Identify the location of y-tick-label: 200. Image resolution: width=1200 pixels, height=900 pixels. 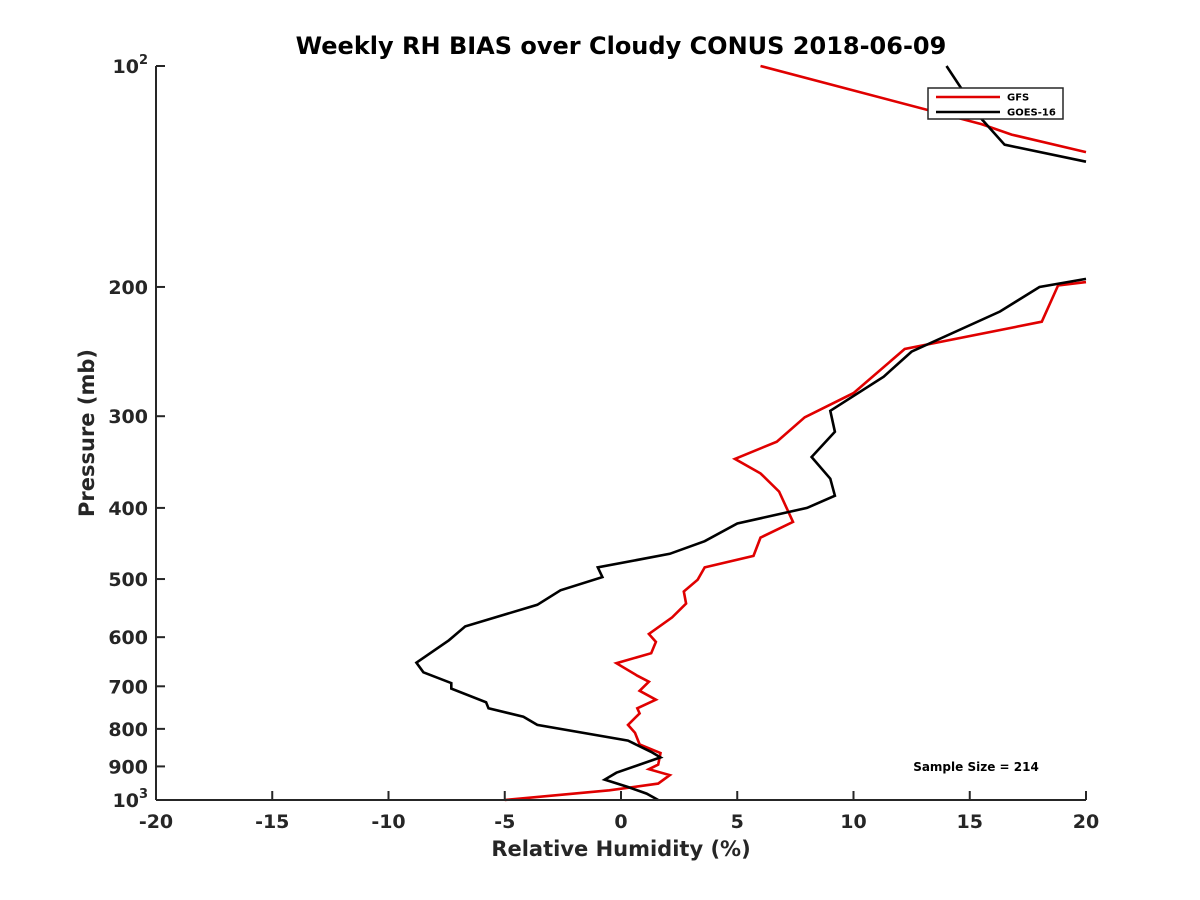
(128, 288).